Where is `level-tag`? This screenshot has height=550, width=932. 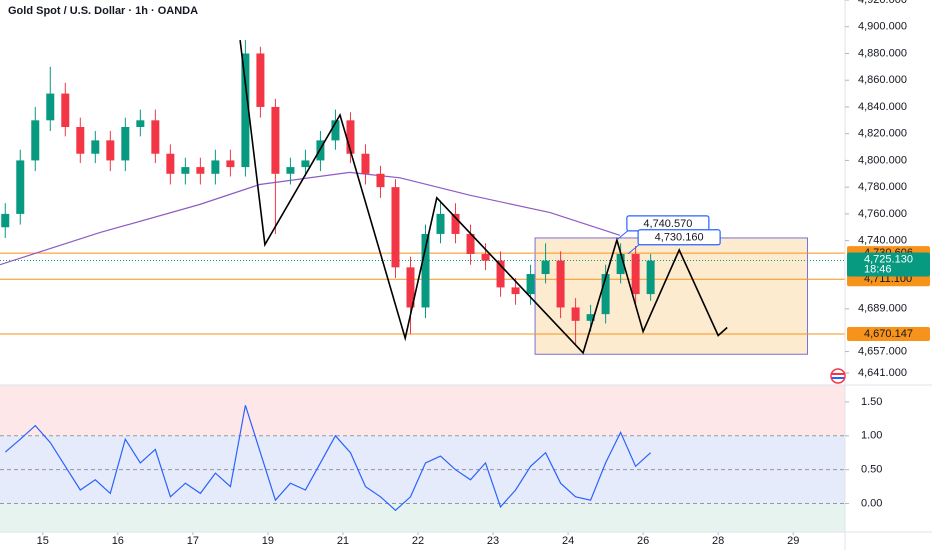 level-tag is located at coordinates (888, 334).